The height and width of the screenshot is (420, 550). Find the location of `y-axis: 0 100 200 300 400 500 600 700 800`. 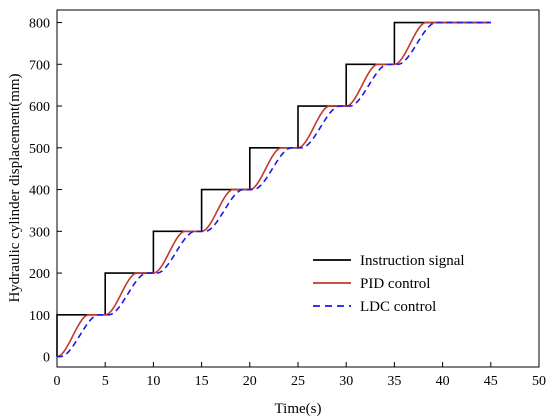

y-axis: 0 100 200 300 400 500 600 700 800 is located at coordinates (45, 191).